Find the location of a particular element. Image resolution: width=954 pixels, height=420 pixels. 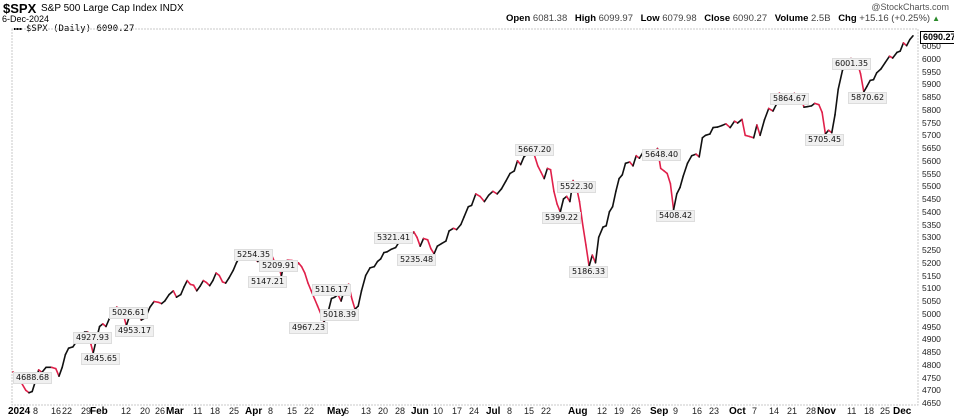

x-tick-label: 23 is located at coordinates (714, 411).